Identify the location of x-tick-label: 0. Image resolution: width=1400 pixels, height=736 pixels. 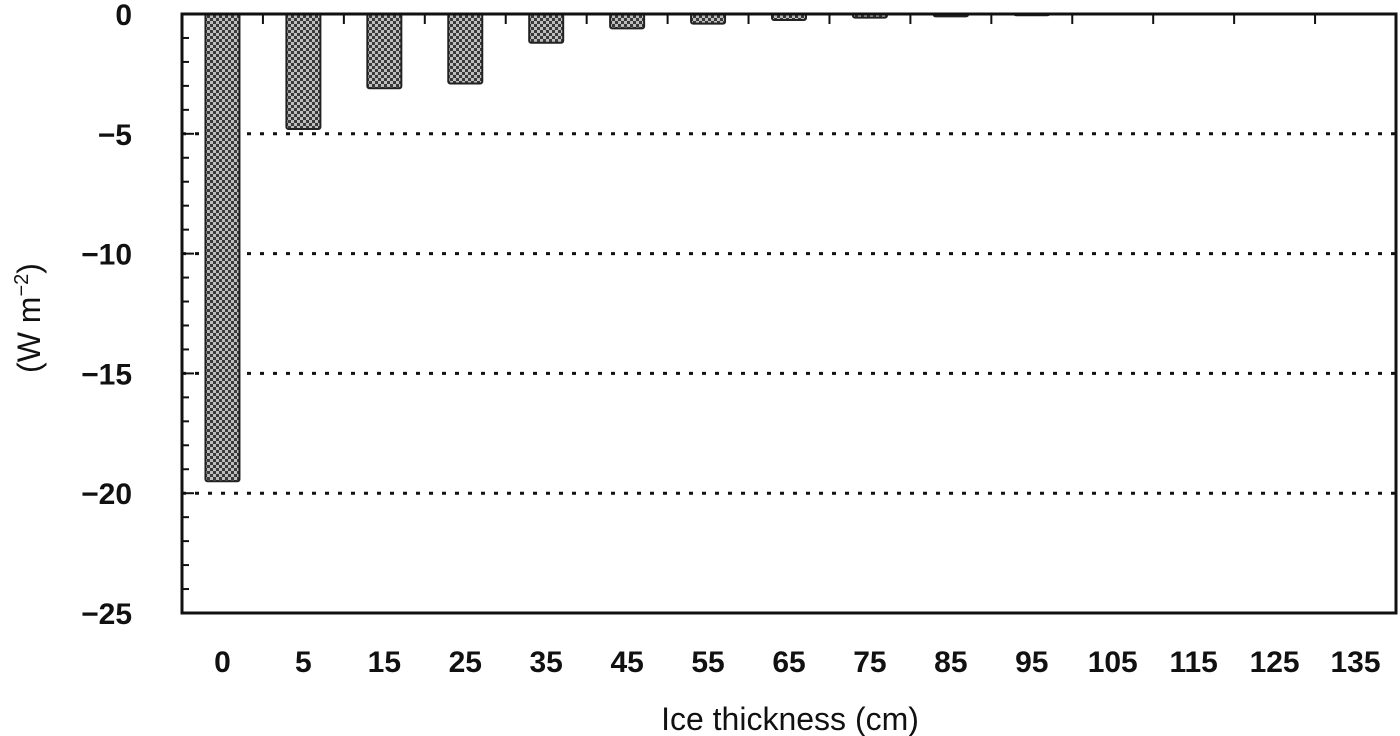
(222, 662).